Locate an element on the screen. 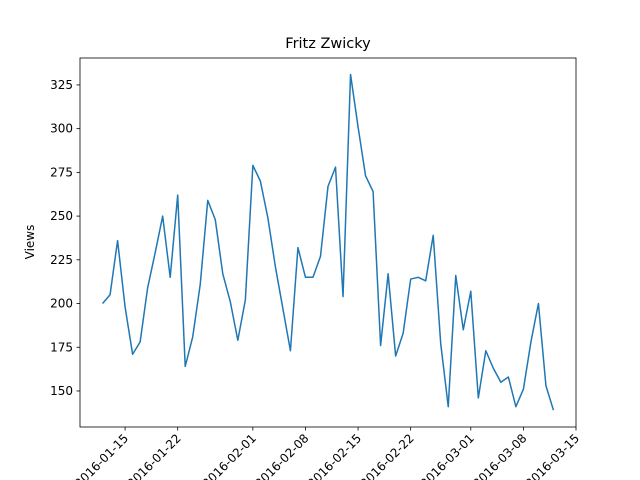 The image size is (640, 480). x-tick-label: 2016-02-15 is located at coordinates (334, 455).